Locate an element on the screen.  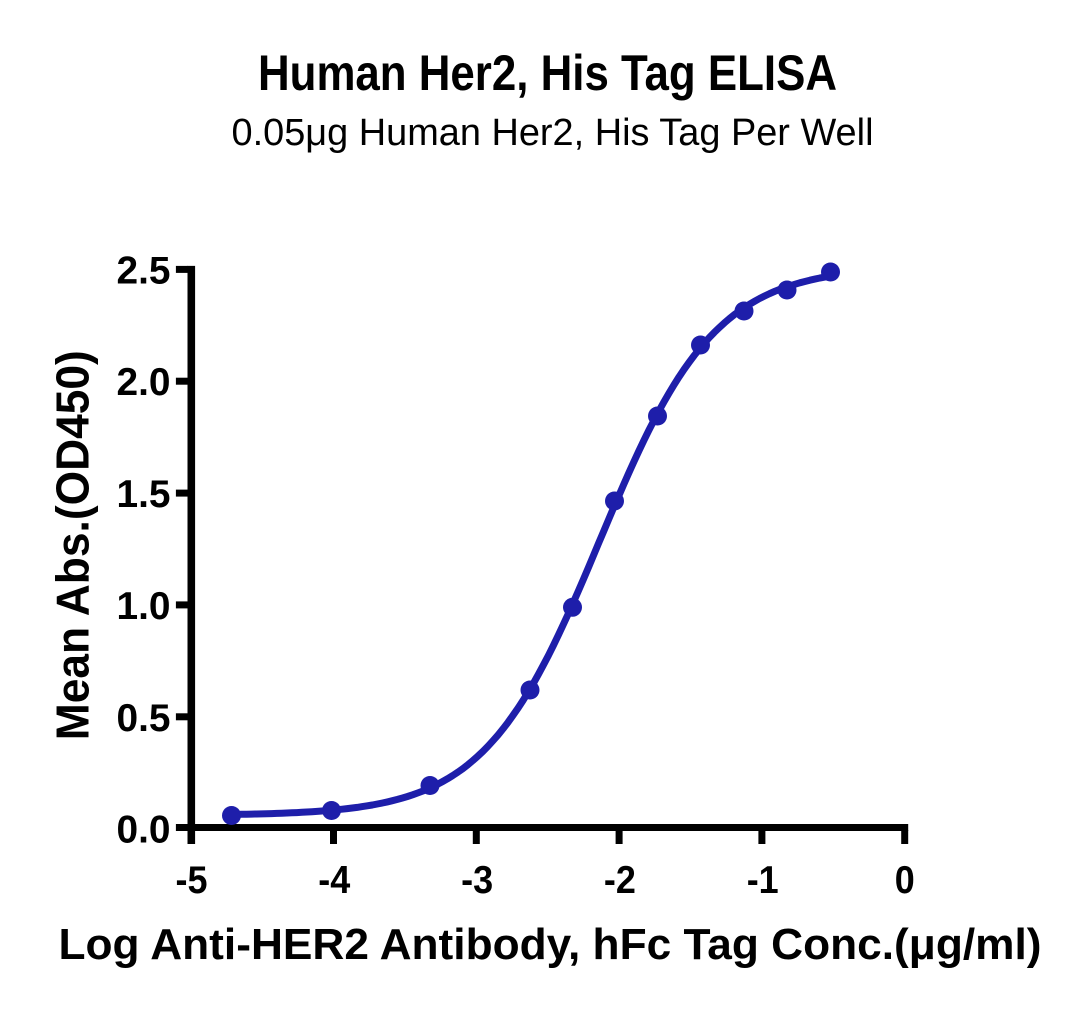
svg-text: -3 is located at coordinates (477, 880).